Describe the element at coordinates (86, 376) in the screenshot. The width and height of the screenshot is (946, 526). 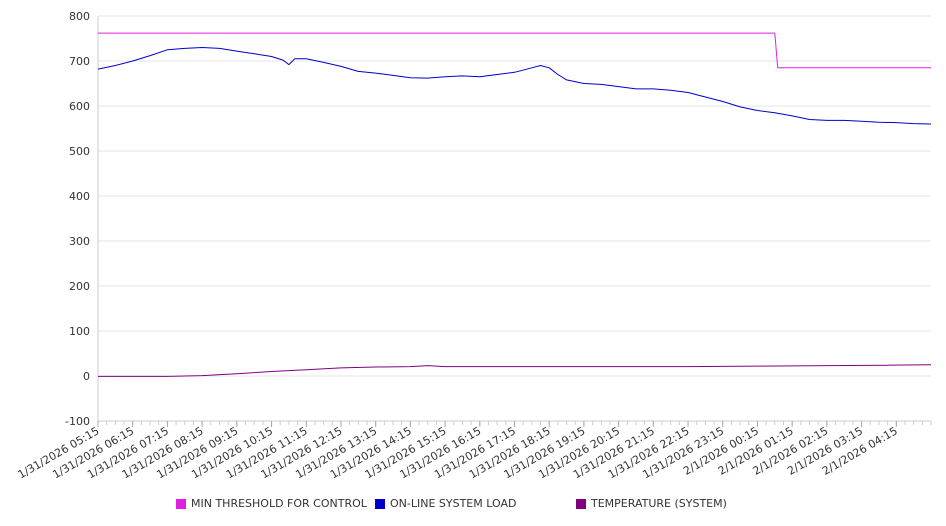
I see `y-tick-label: 0` at that location.